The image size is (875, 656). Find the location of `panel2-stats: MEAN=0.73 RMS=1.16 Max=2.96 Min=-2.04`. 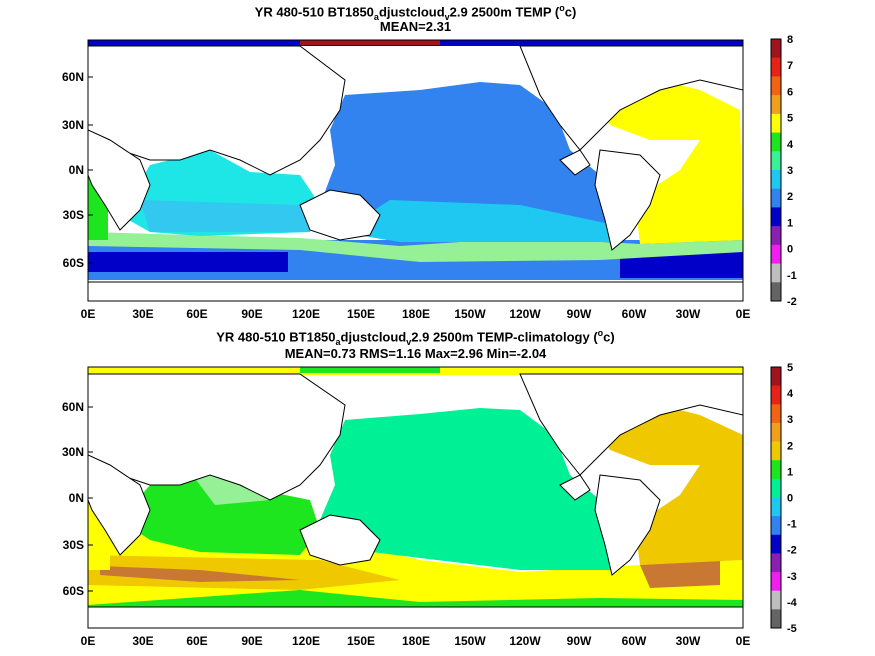

panel2-stats: MEAN=0.73 RMS=1.16 Max=2.96 Min=-2.04 is located at coordinates (415, 353).